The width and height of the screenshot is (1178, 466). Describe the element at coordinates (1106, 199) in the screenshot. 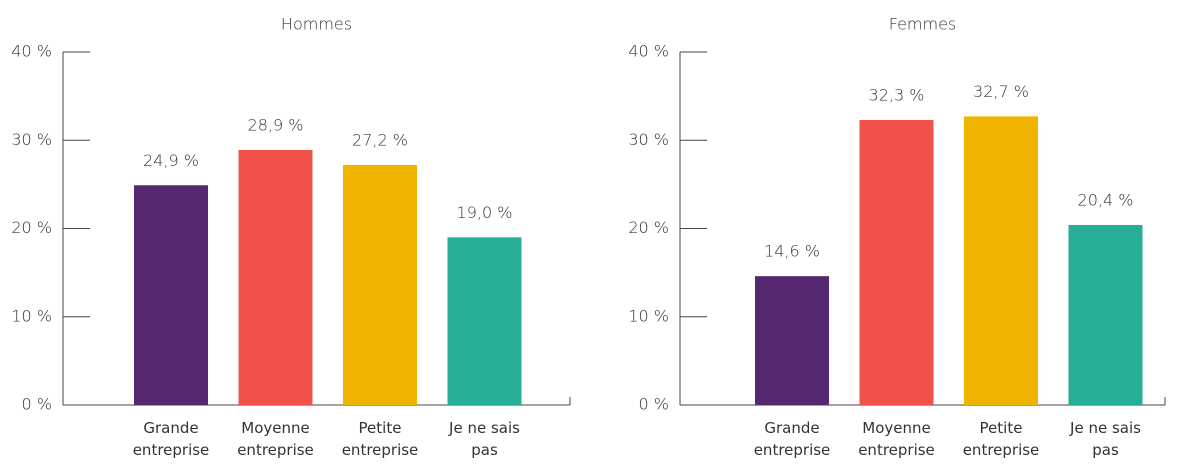

I see `data-label: 20,4 %` at that location.